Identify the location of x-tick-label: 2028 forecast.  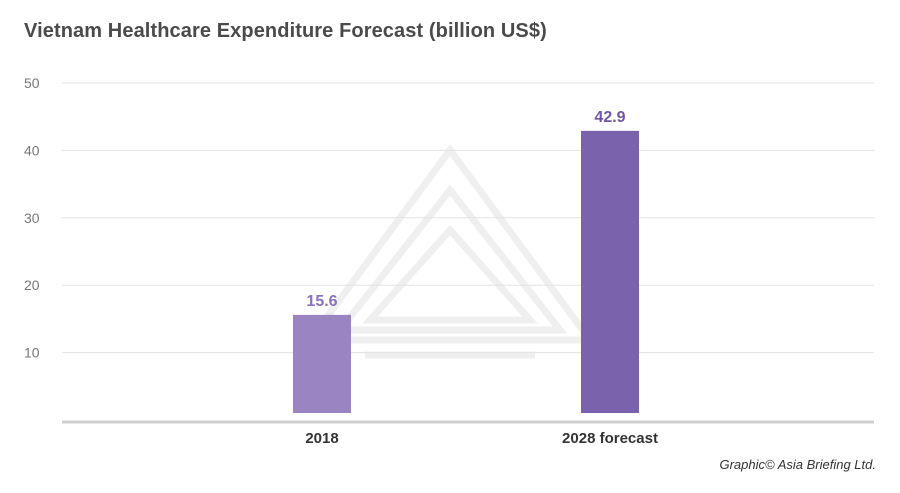
(610, 438).